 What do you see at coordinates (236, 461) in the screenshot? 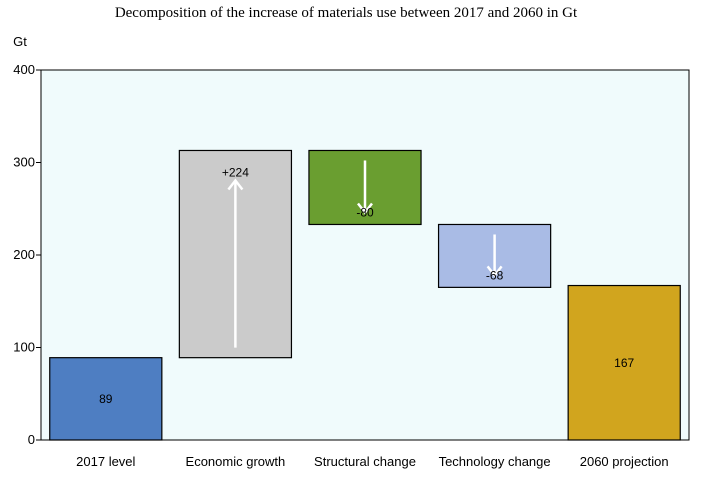
I see `x-tick-label: Economic growth` at bounding box center [236, 461].